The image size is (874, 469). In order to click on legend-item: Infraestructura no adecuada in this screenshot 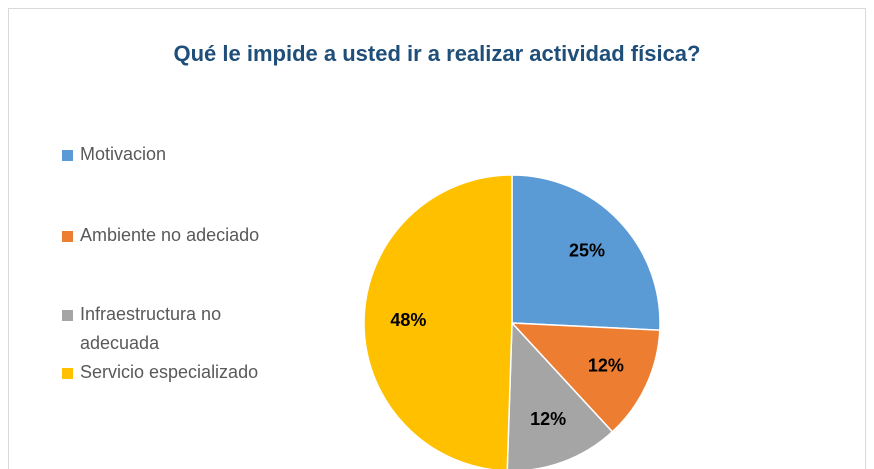, I will do `click(177, 329)`.